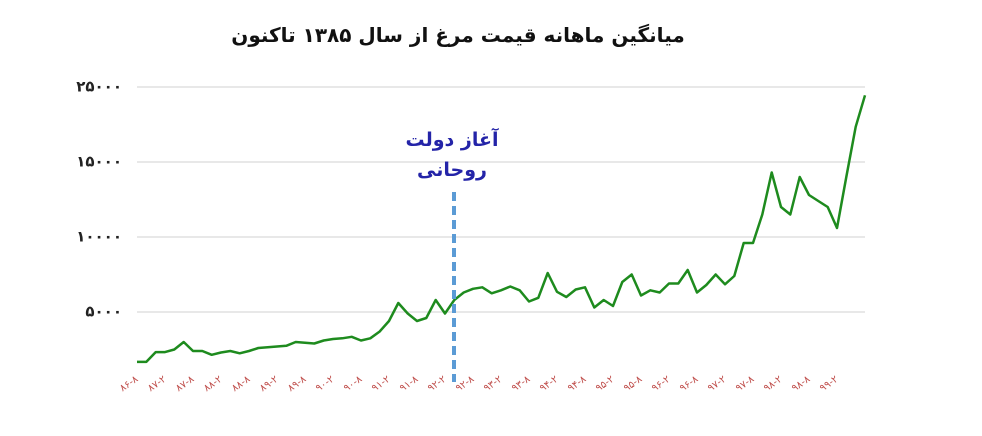 This screenshot has height=436, width=982. Describe the element at coordinates (493, 384) in the screenshot. I see `x-tick-label: ۹۳-۲` at that location.